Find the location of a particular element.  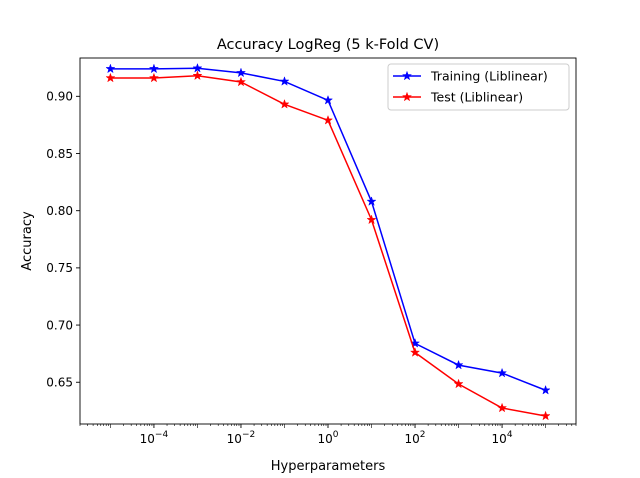

x-tick-label: 10⁻⁴ is located at coordinates (154, 438).